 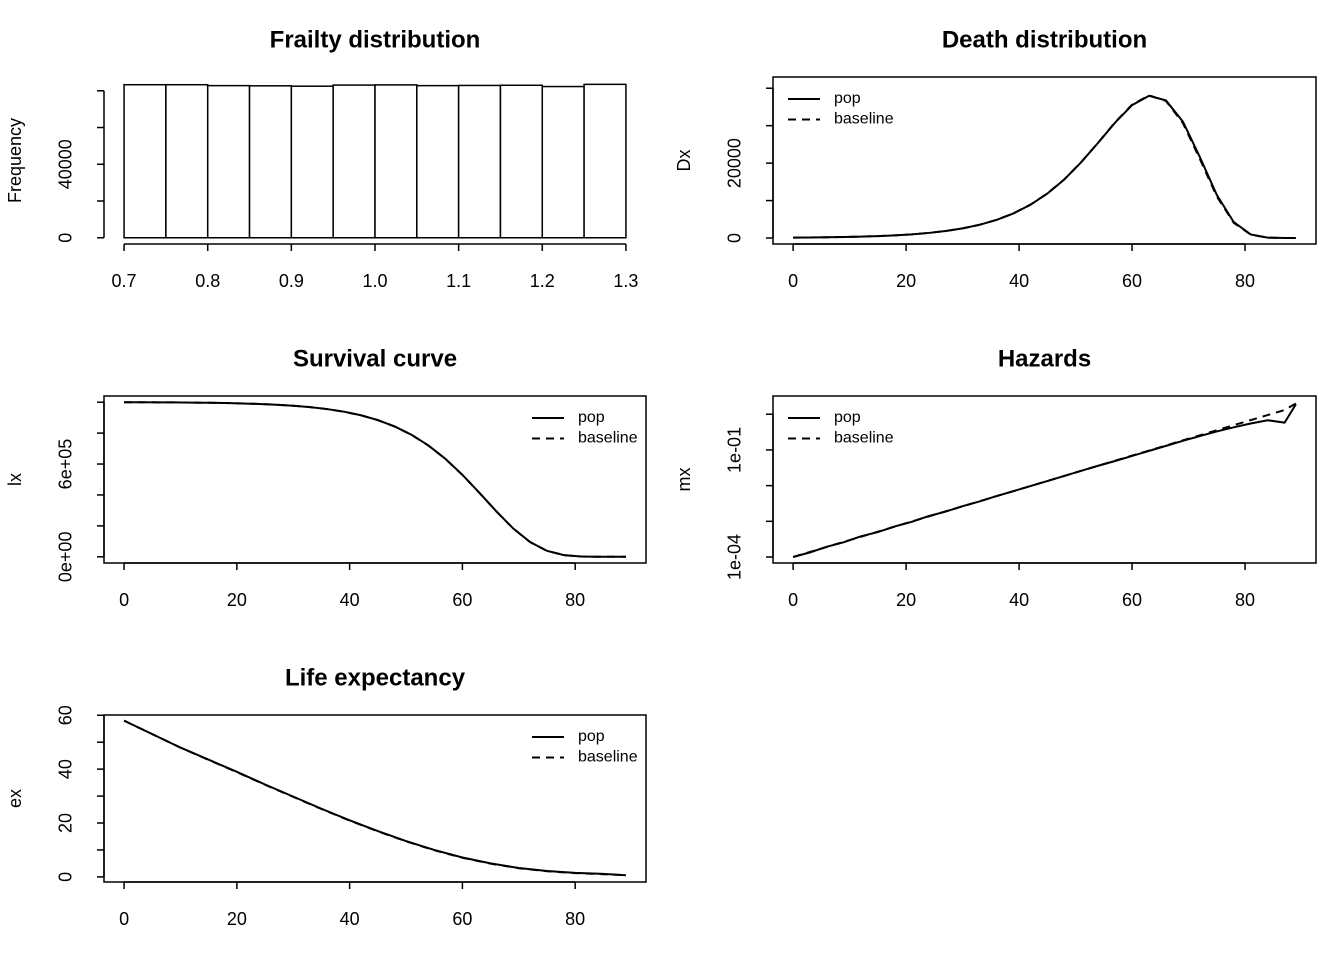 I want to click on y-tick-label: 20, so click(x=66, y=823).